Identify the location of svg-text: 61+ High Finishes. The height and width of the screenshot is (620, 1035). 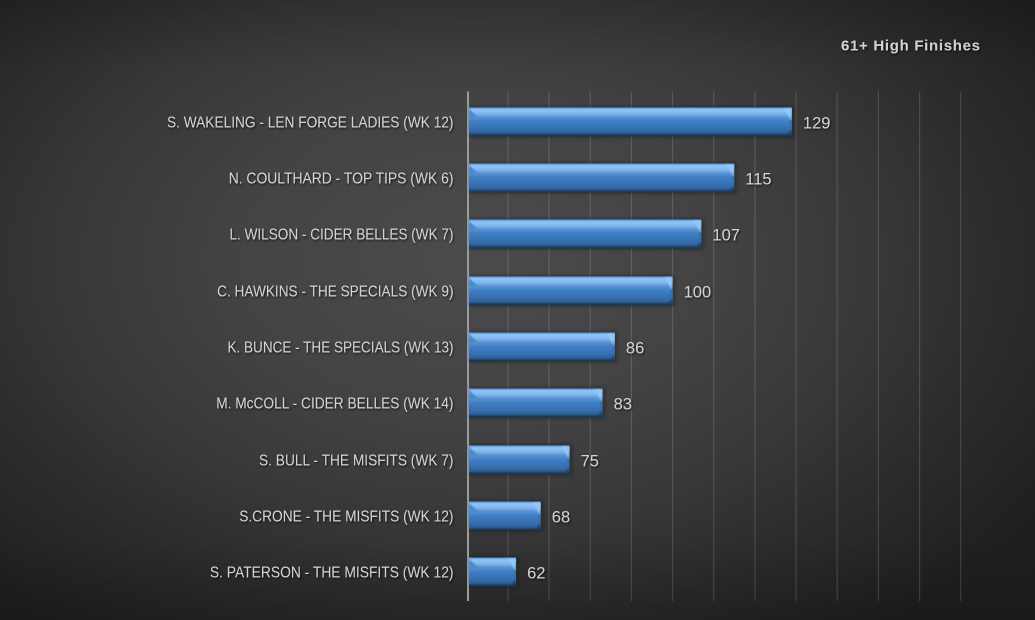
(910, 46).